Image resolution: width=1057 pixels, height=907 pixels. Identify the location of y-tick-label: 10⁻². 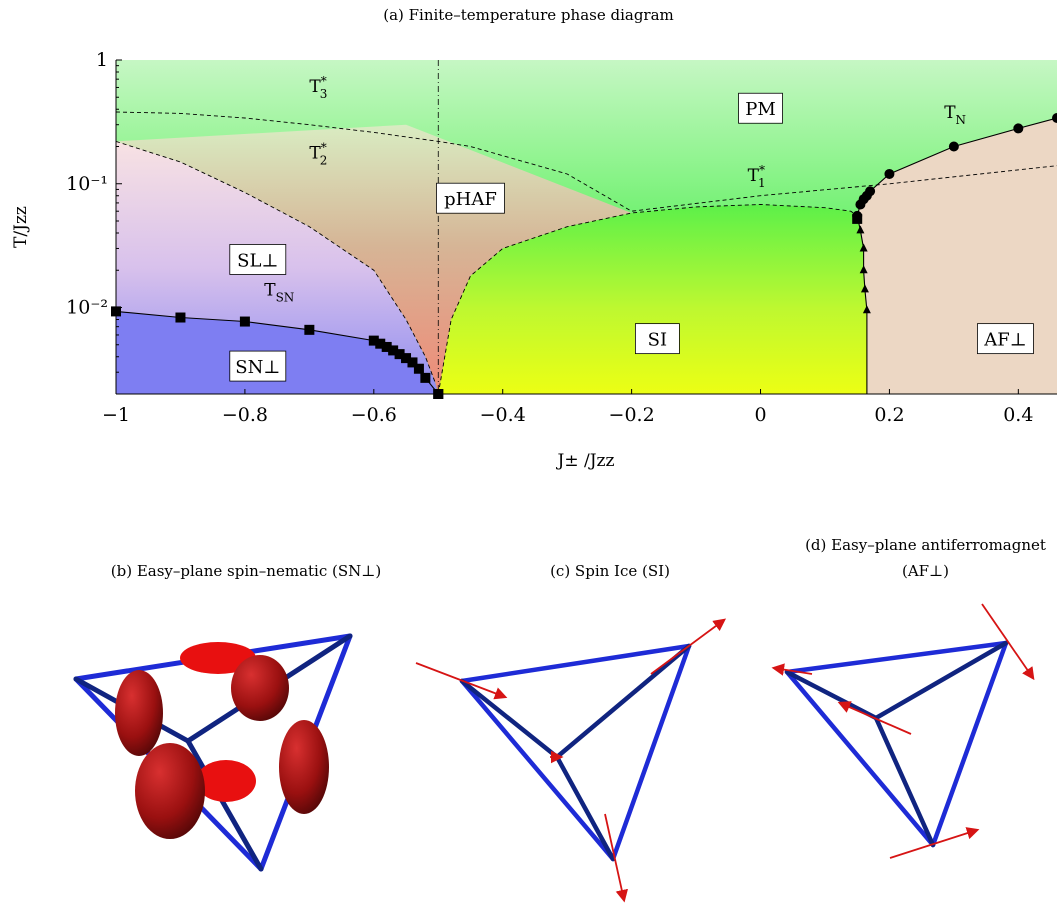
(87, 308).